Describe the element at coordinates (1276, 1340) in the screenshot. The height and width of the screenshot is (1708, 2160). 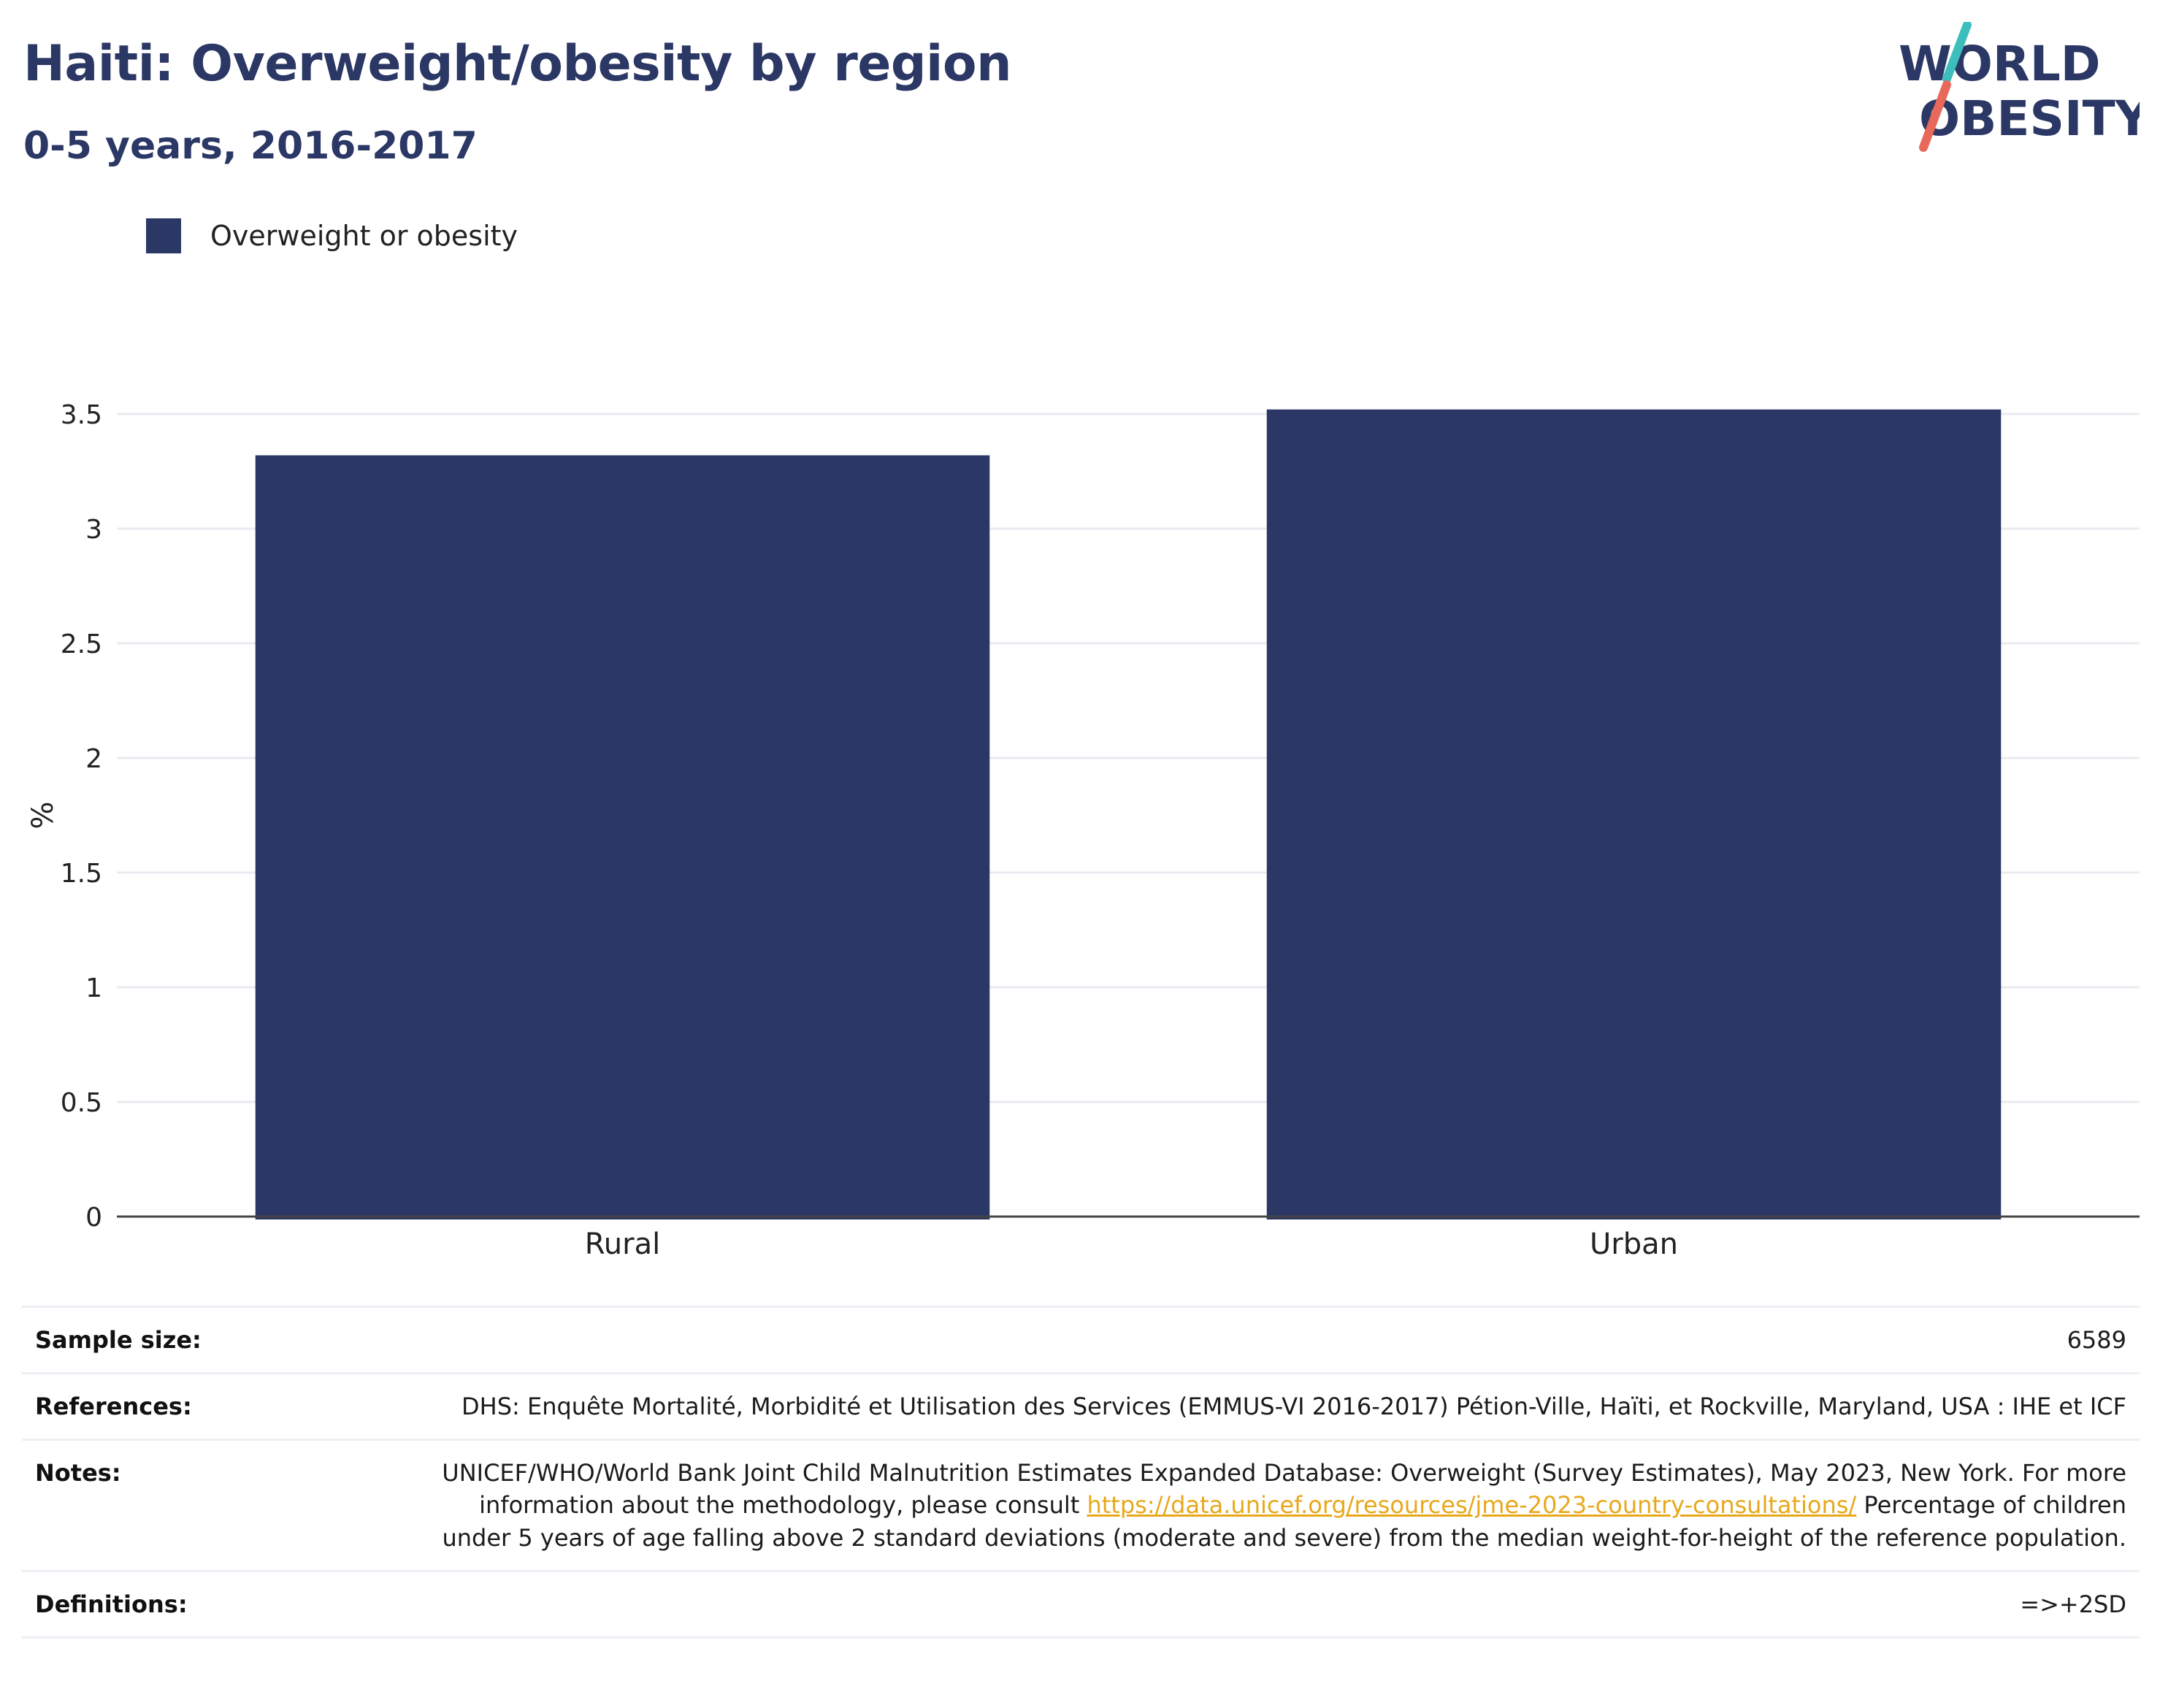
I see `sample-size-value: 6589` at that location.